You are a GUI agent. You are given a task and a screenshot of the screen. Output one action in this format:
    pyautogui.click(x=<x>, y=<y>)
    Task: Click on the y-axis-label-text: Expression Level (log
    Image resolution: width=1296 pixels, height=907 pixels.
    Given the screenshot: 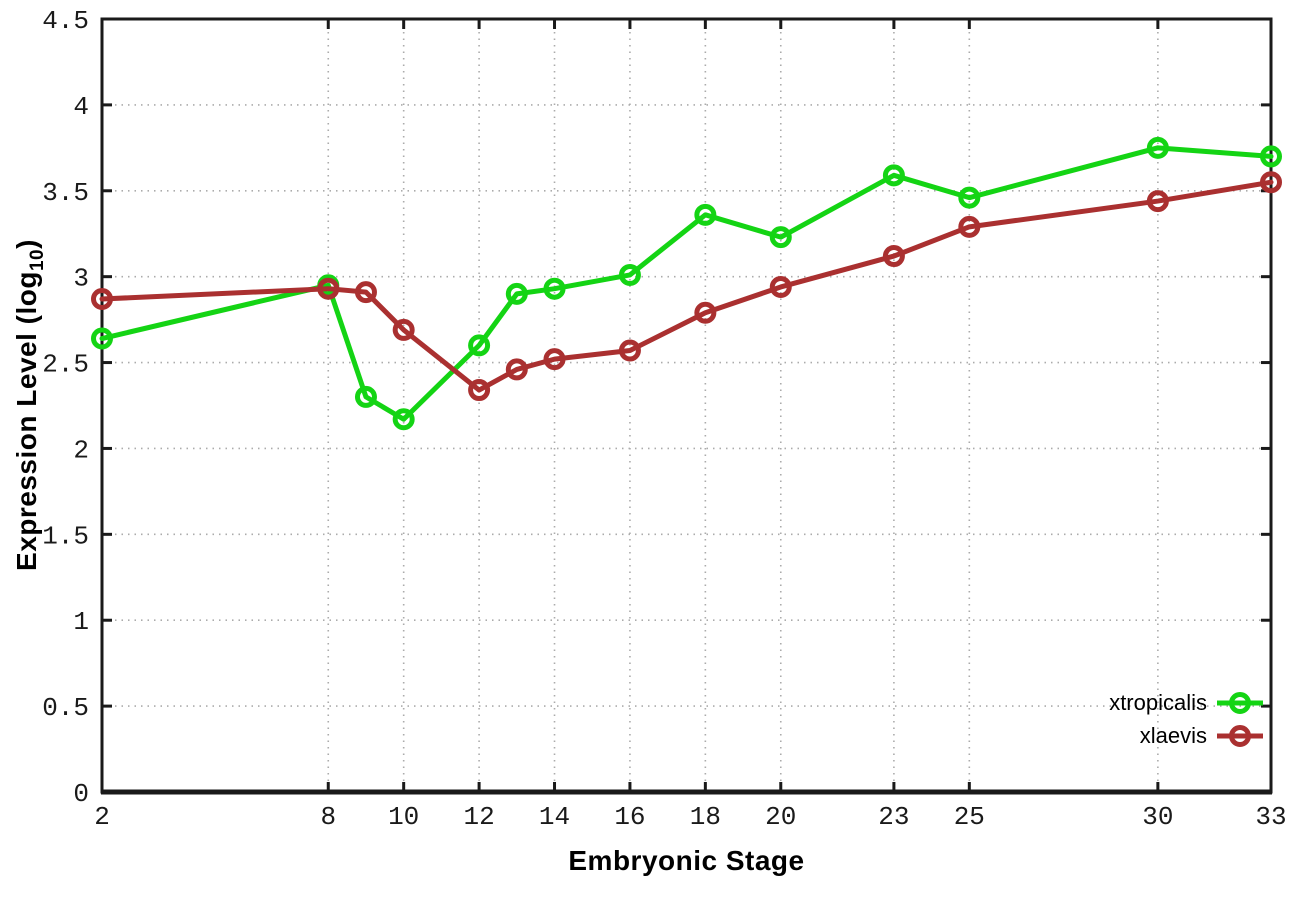 What is the action you would take?
    pyautogui.click(x=27, y=421)
    